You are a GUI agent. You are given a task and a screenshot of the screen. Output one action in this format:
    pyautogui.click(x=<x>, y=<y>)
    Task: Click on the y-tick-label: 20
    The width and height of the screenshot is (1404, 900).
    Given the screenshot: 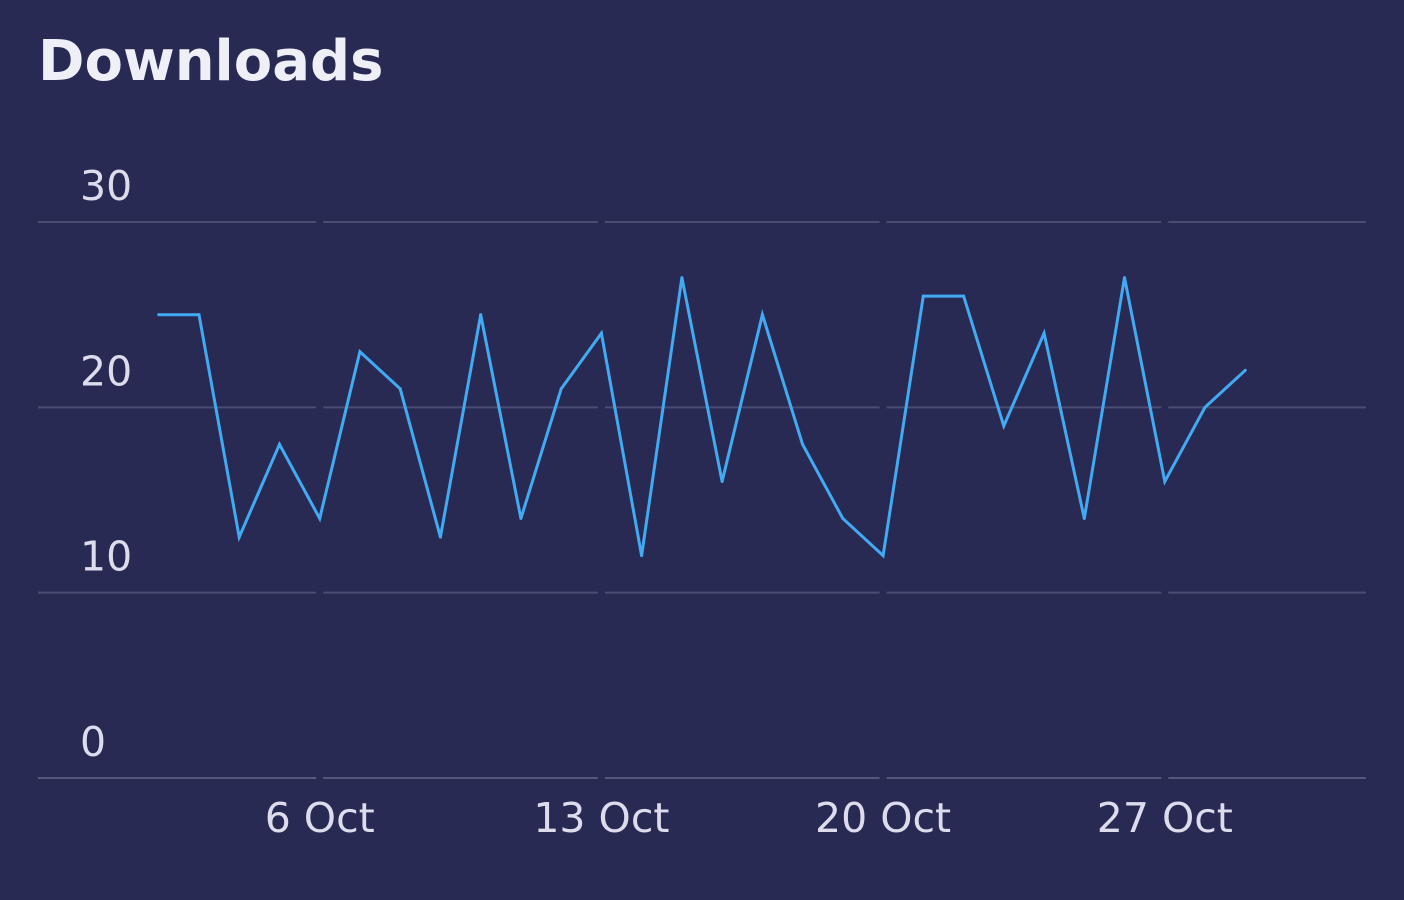 What is the action you would take?
    pyautogui.click(x=106, y=371)
    